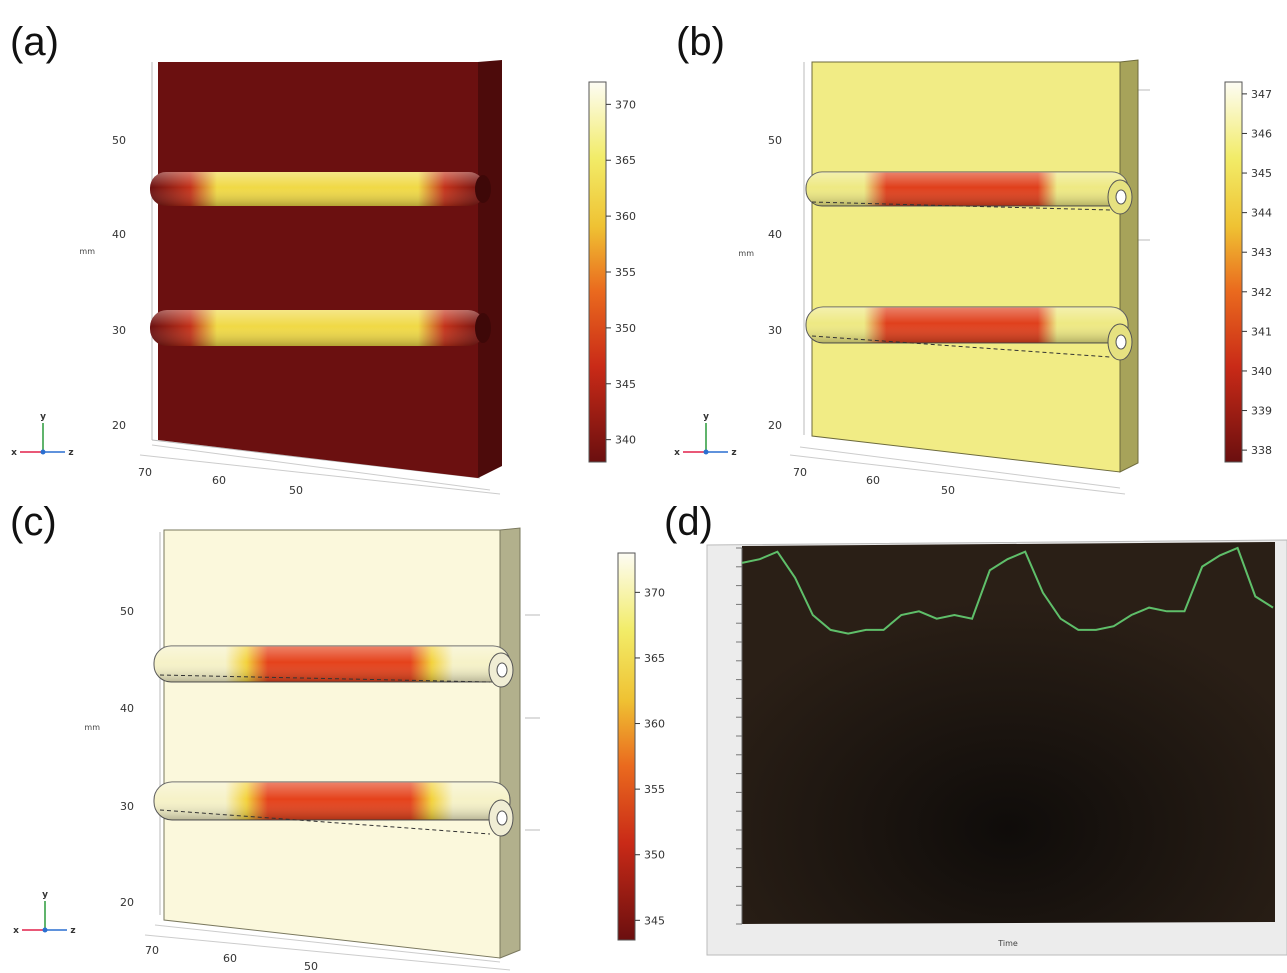  Describe the element at coordinates (969, 333) in the screenshot. I see `pipe-lower-b` at that location.